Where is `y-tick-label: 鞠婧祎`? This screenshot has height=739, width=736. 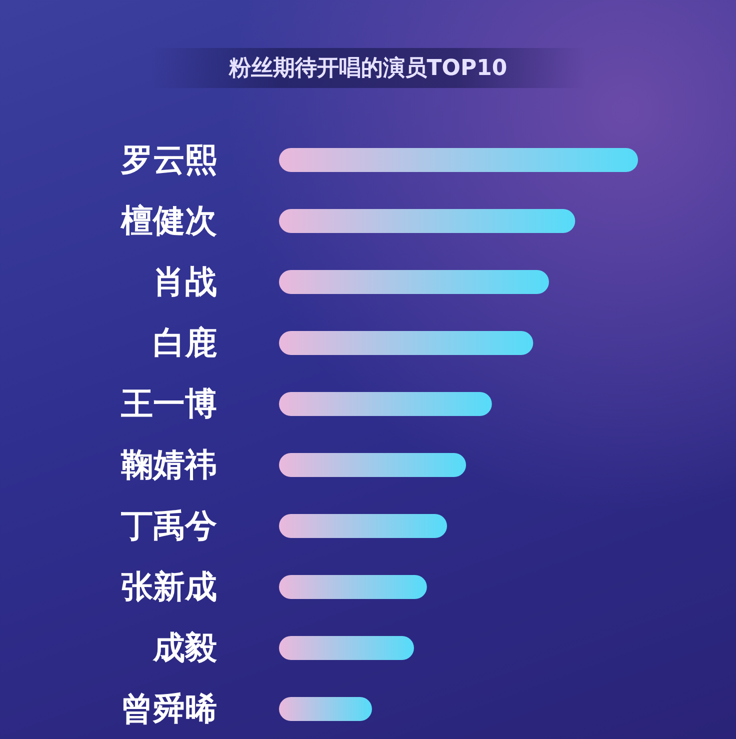
y-tick-label: 鞠婧祎 is located at coordinates (168, 465).